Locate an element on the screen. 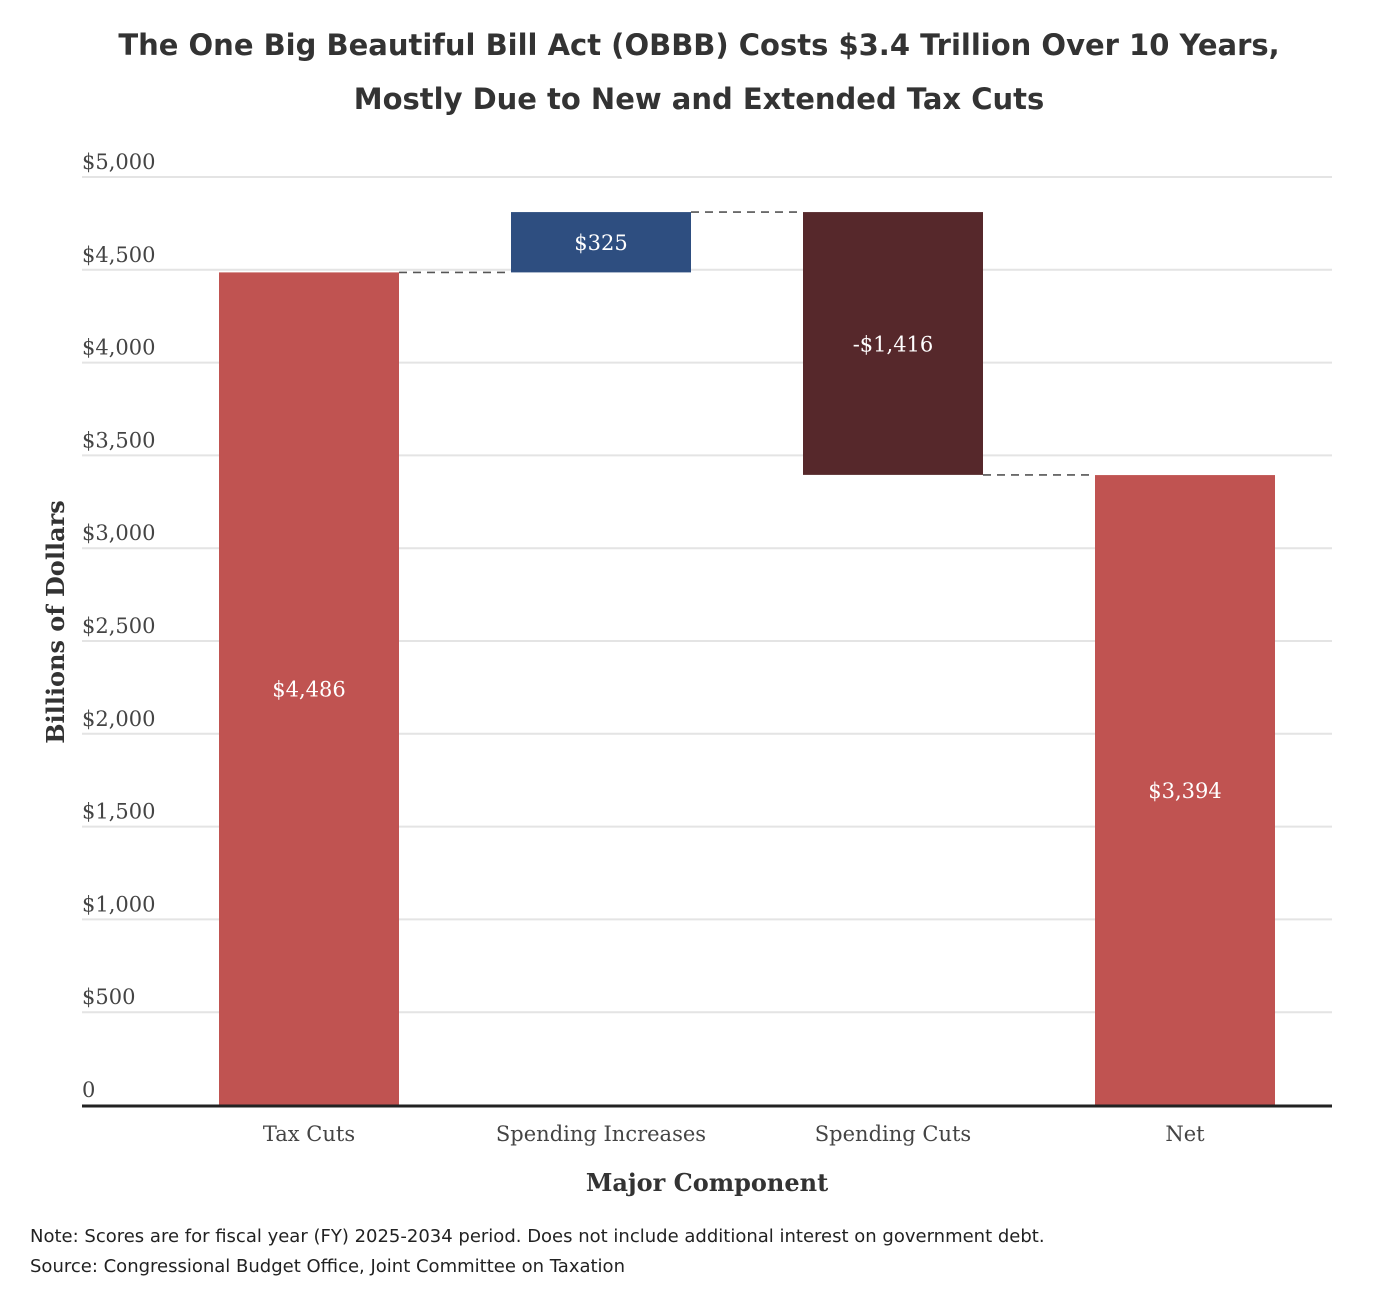 This screenshot has height=1290, width=1398. y-tick-label: $2,500 is located at coordinates (118, 626).